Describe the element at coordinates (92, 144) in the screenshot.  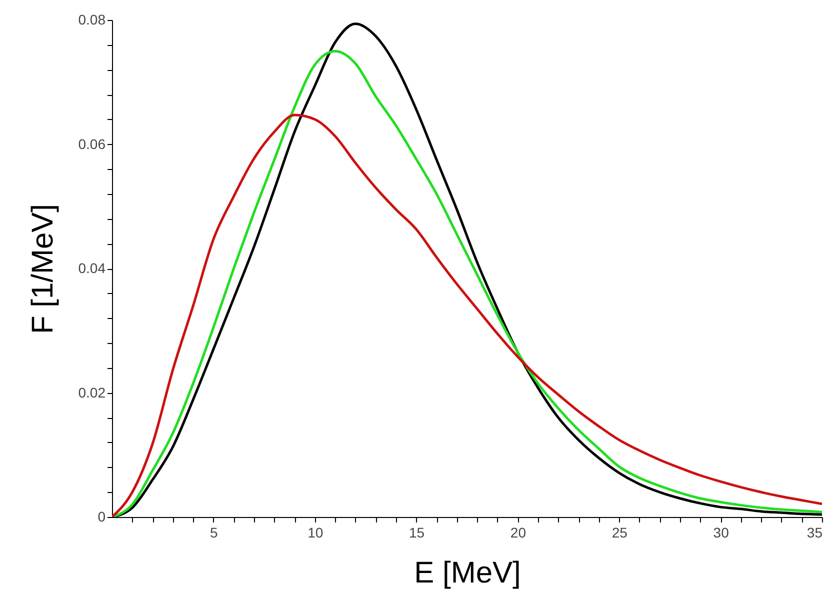
I see `y-tick-label: 0.06` at that location.